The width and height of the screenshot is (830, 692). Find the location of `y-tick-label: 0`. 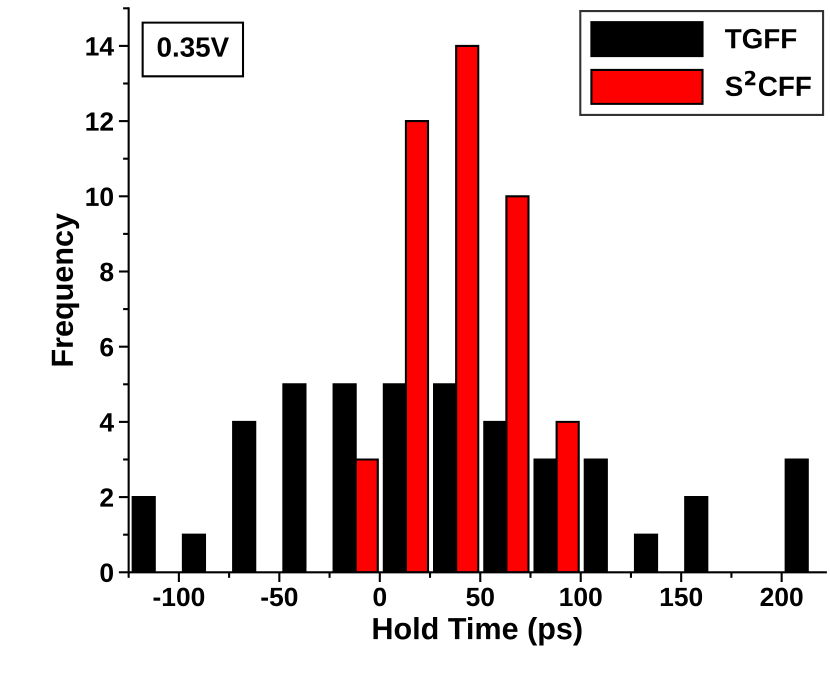

y-tick-label: 0 is located at coordinates (106, 572).